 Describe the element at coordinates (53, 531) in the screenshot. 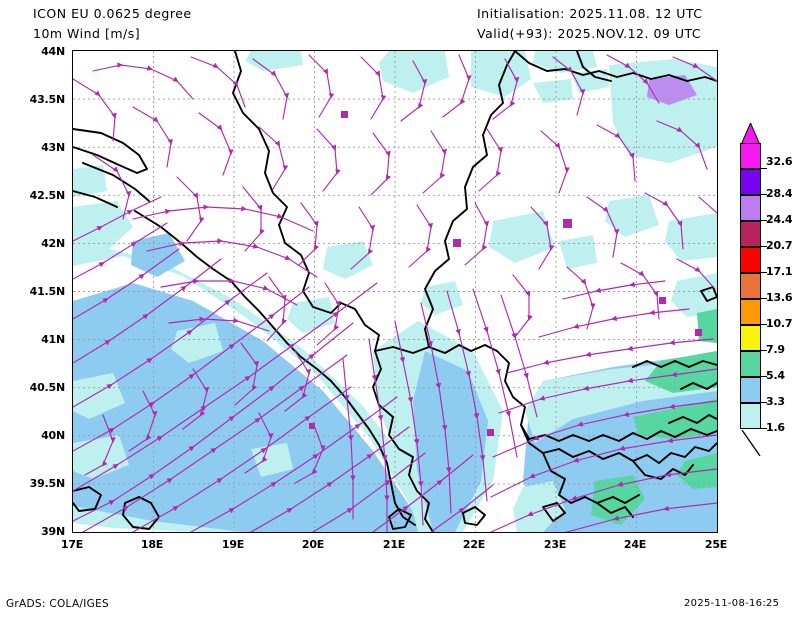

I see `y-tick-39N: 39N` at that location.